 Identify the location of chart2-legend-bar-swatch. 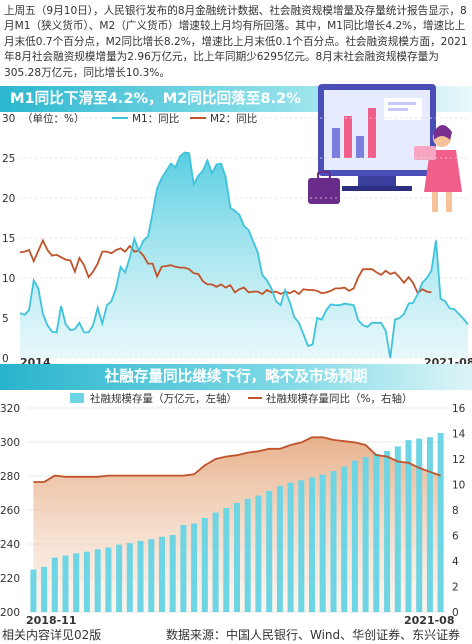
(77, 398).